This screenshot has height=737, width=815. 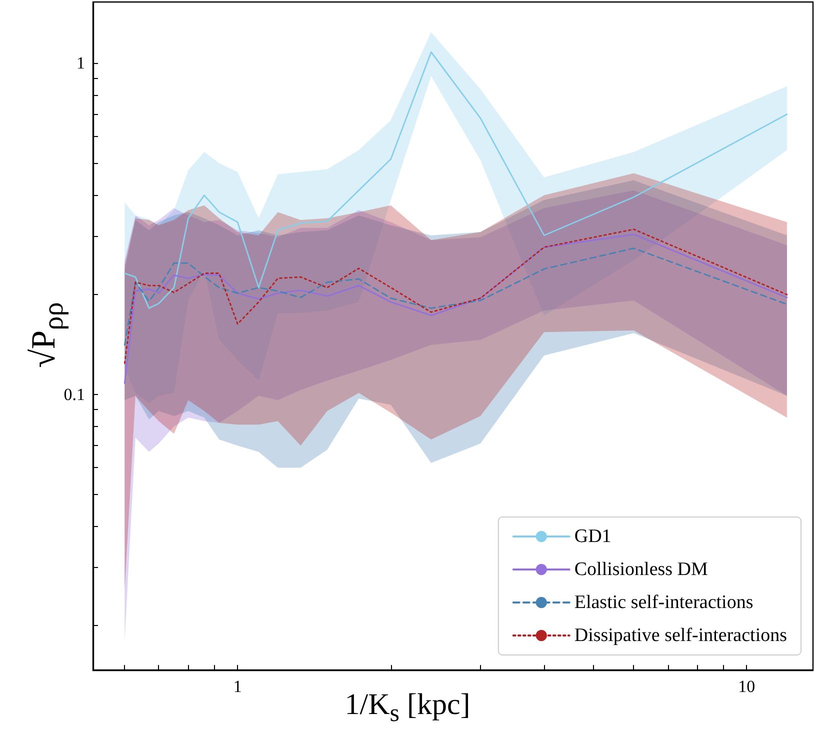 I want to click on legend-label: Elastic self-interactions, so click(x=664, y=602).